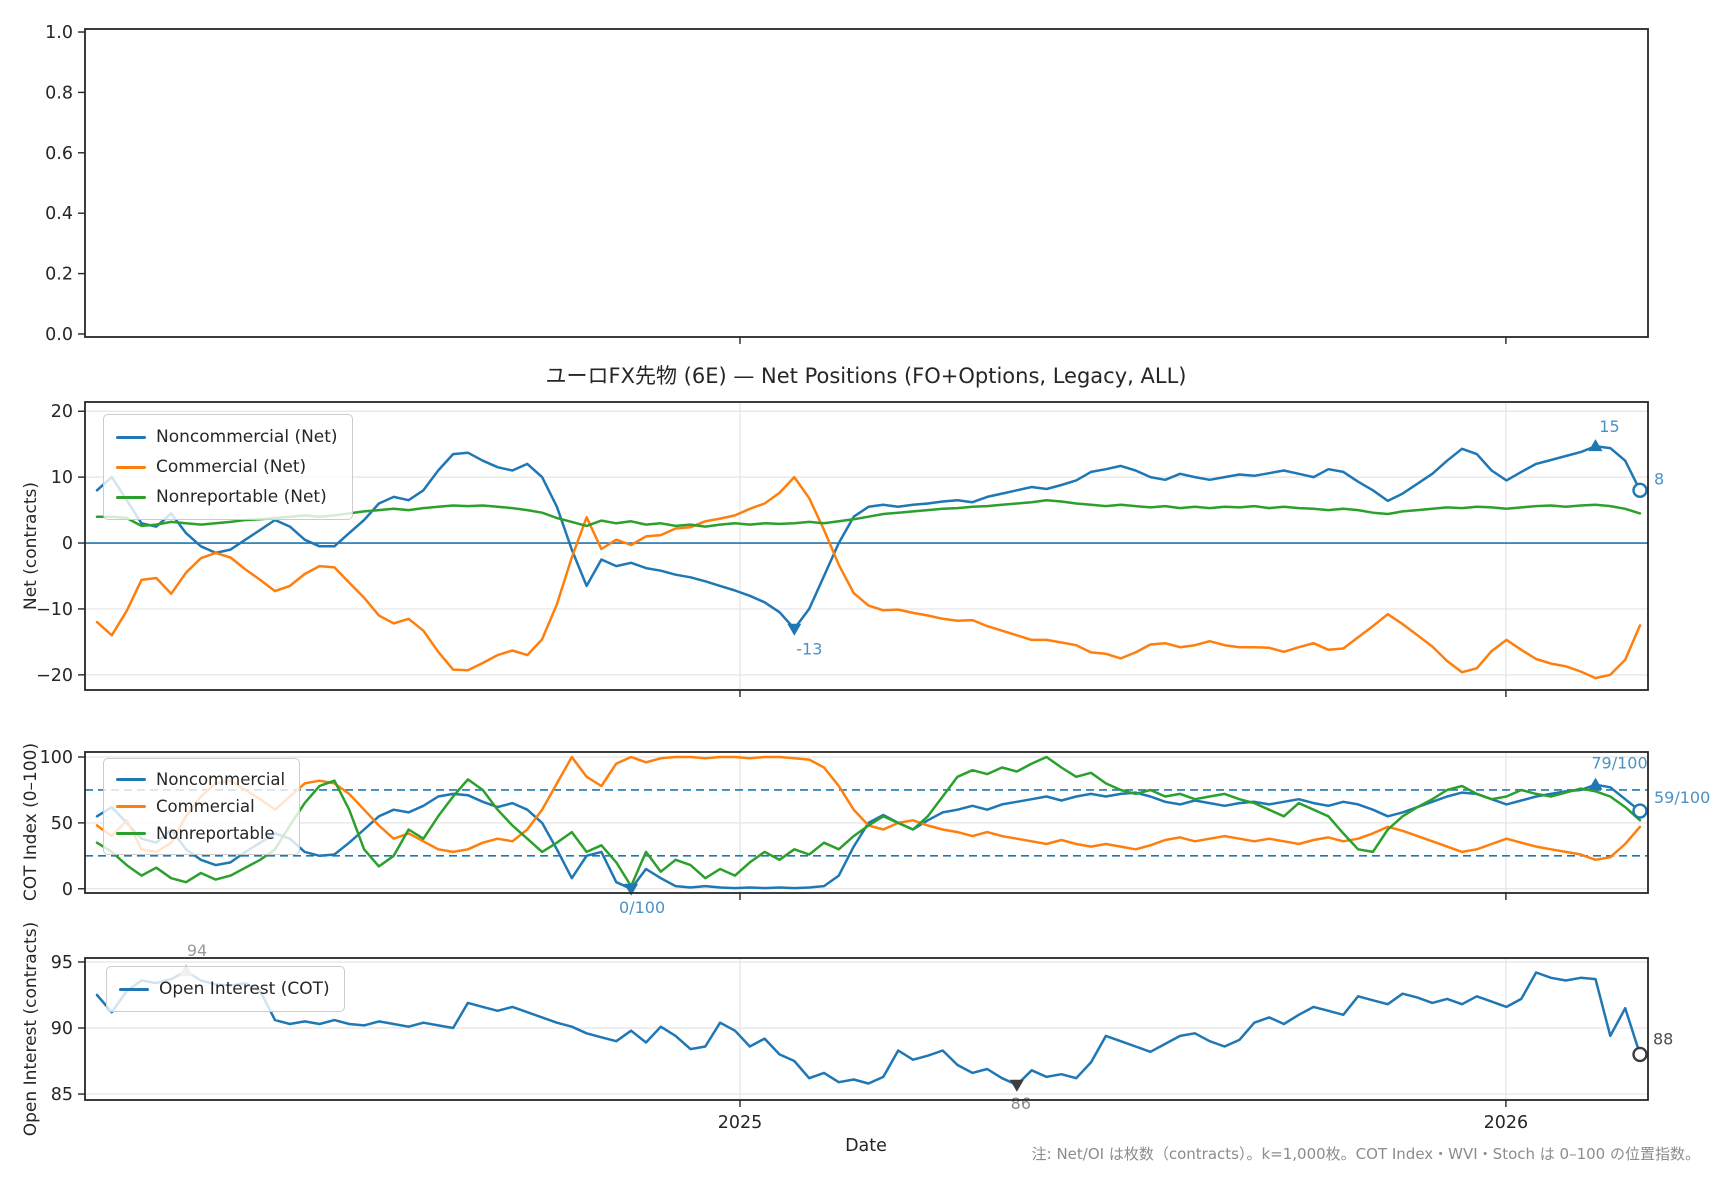 This screenshot has height=1180, width=1728. I want to click on series-line-open-interest-cot-, so click(868, 1028).